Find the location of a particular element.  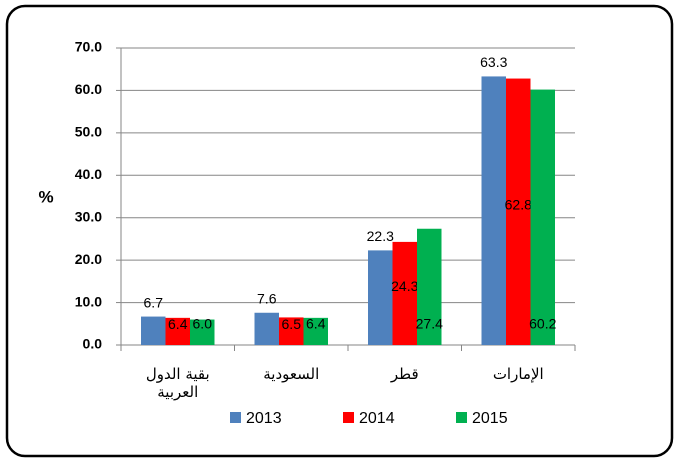

x-tick-label-box: السعودية is located at coordinates (291, 374).